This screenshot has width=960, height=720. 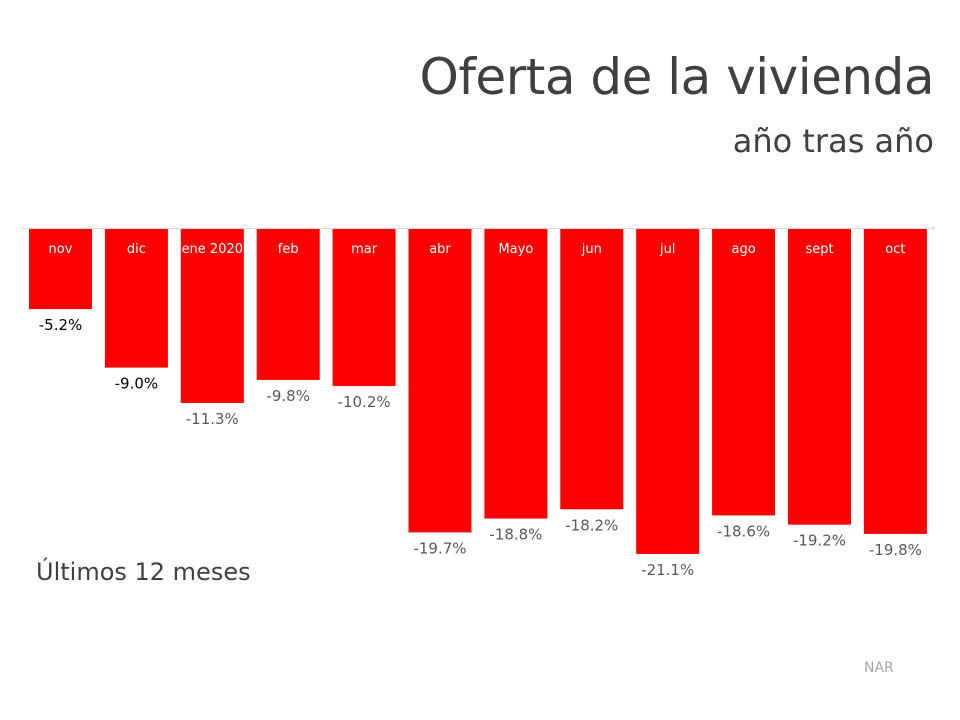 What do you see at coordinates (591, 249) in the screenshot?
I see `category-label: jun` at bounding box center [591, 249].